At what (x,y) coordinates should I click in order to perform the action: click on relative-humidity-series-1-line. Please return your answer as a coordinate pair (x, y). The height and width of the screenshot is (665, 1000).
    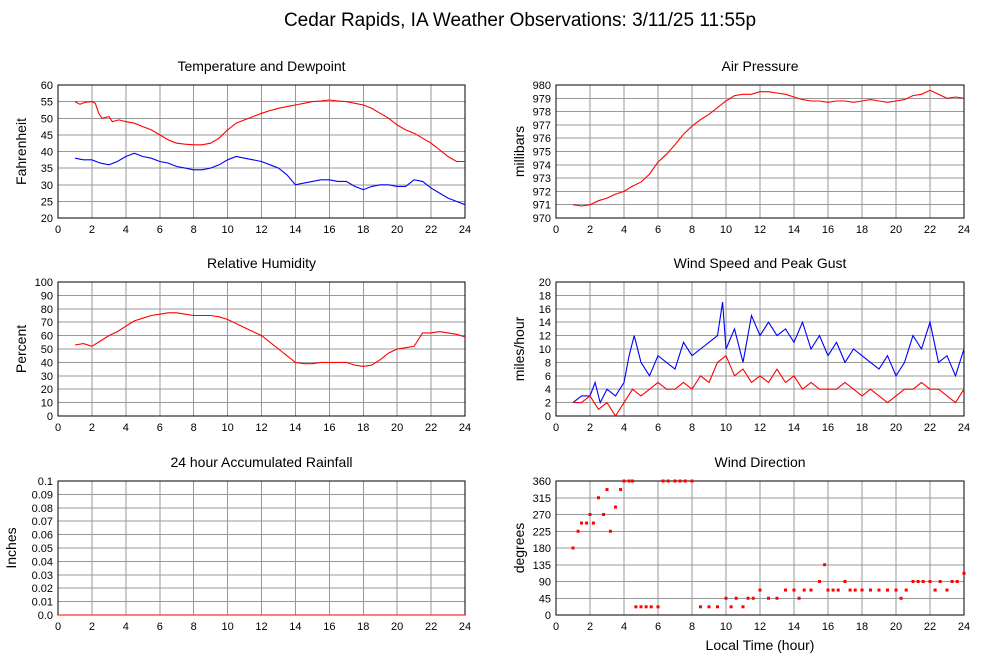
    Looking at the image, I should click on (270, 339).